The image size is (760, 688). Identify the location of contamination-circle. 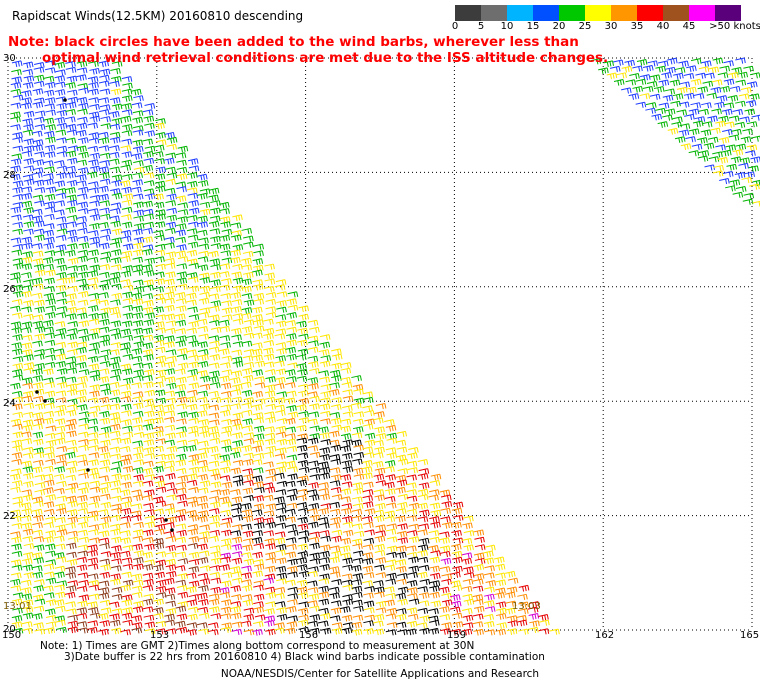
(65, 100).